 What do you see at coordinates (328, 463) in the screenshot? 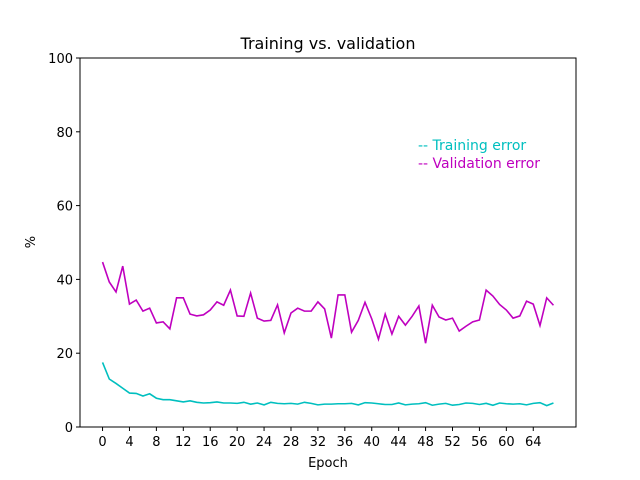
I see `x-axis-label: Epoch` at bounding box center [328, 463].